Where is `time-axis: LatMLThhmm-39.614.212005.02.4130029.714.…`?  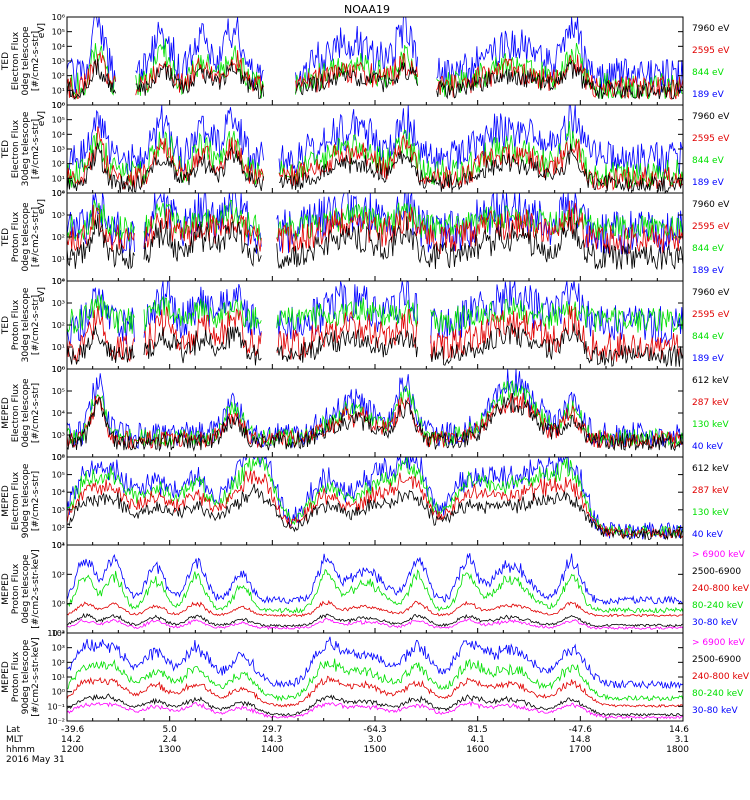 time-axis: LatMLThhmm-39.614.212005.02.4130029.714.… is located at coordinates (347, 745).